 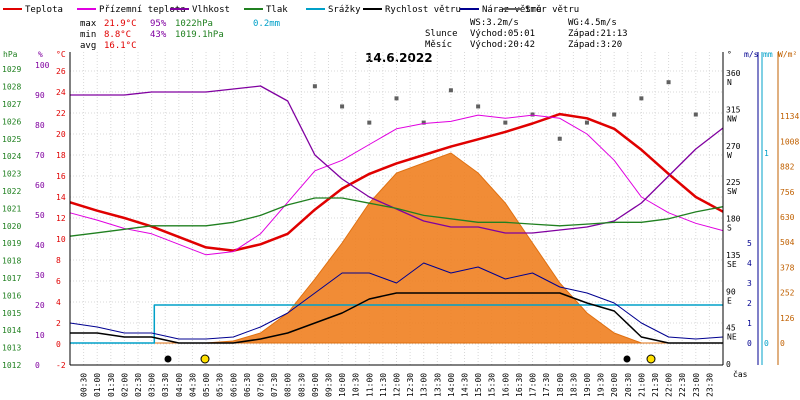 I want to click on hum-tick-label: 100, so click(x=42, y=65).